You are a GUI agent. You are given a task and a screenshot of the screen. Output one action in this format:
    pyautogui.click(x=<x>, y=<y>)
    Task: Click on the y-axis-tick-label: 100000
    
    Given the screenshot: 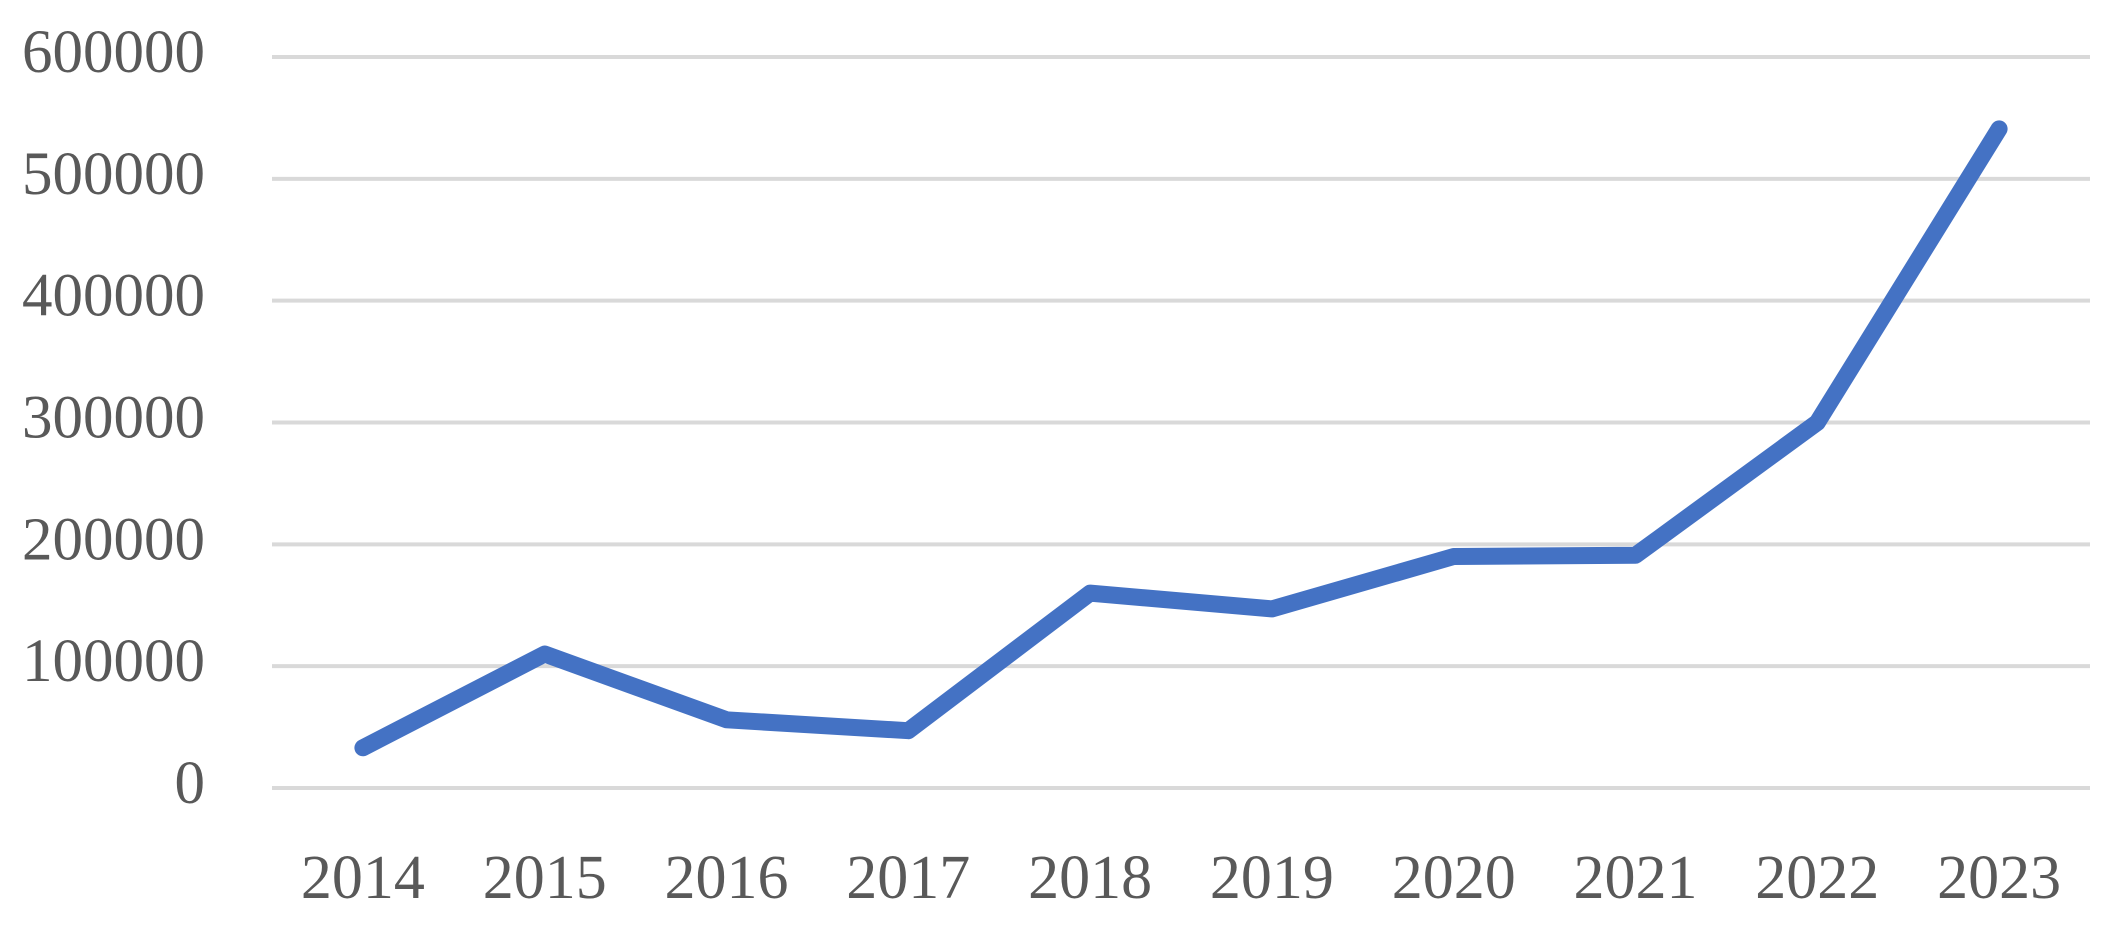 What is the action you would take?
    pyautogui.click(x=113, y=661)
    